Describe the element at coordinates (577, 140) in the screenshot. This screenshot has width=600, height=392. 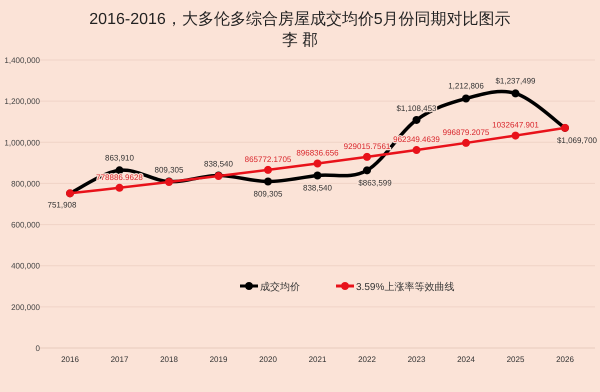
I see `data-label: $1,069,700` at that location.